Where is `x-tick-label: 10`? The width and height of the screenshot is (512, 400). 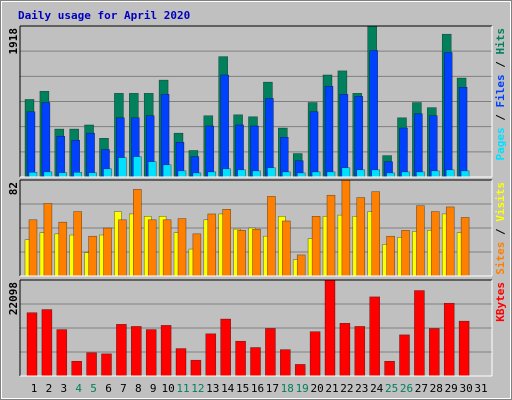 x-tick-label: 10 is located at coordinates (167, 388).